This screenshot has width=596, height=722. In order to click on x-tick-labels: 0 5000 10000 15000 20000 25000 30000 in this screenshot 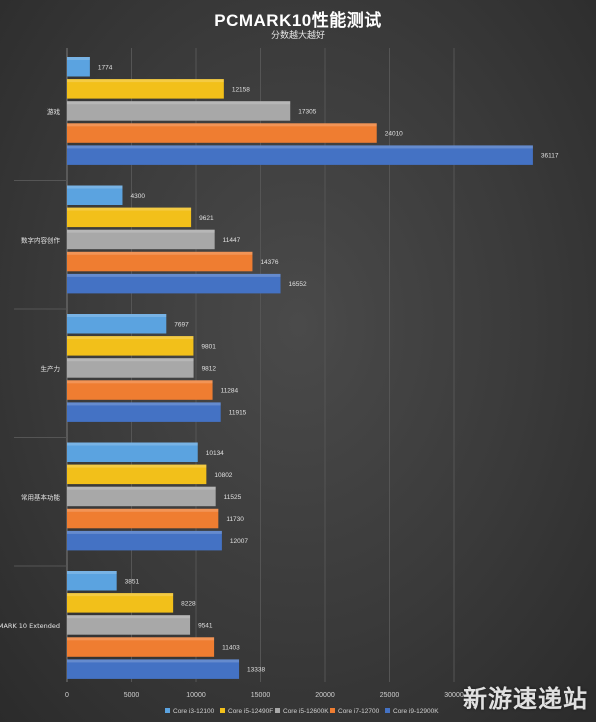, I will do `click(264, 695)`.